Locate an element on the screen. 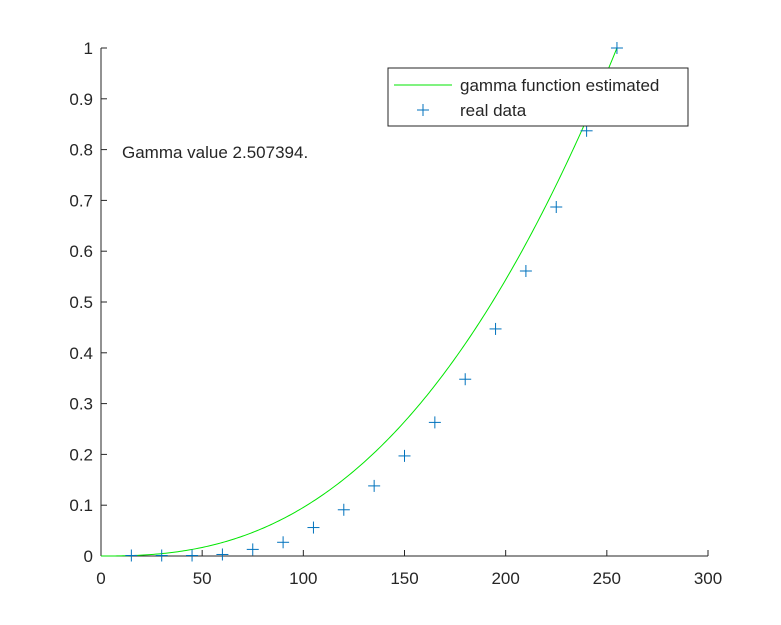 The width and height of the screenshot is (781, 625). x-tick-label: 300 is located at coordinates (708, 578).